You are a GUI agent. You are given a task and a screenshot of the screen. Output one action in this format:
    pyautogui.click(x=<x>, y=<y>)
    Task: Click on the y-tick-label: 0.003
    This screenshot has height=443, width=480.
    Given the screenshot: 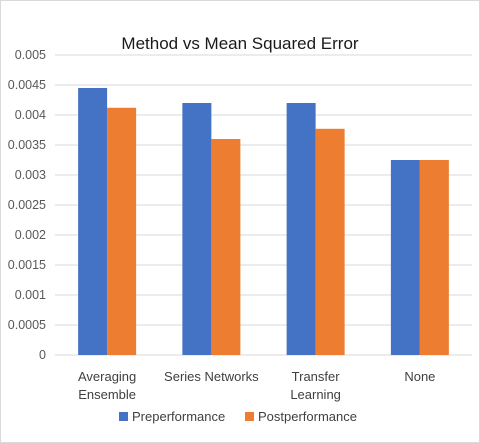 What is the action you would take?
    pyautogui.click(x=30, y=175)
    